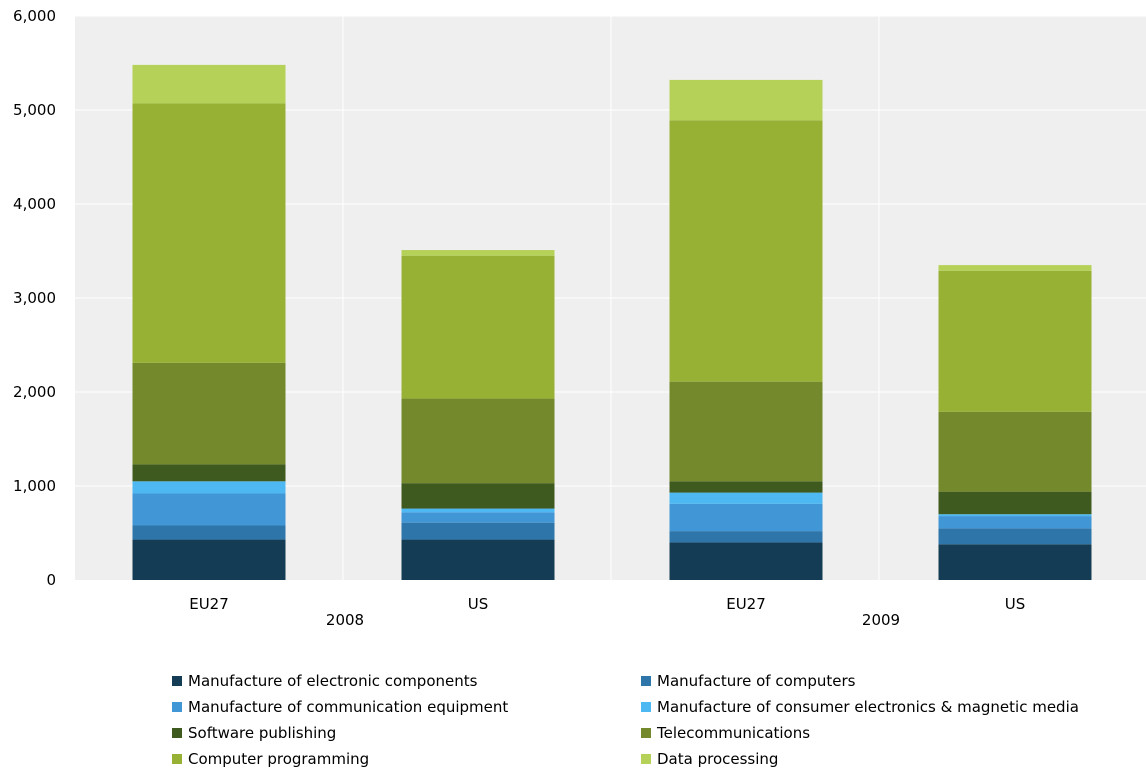  I want to click on legend-item: Manufacture of electronic components, so click(324, 681).